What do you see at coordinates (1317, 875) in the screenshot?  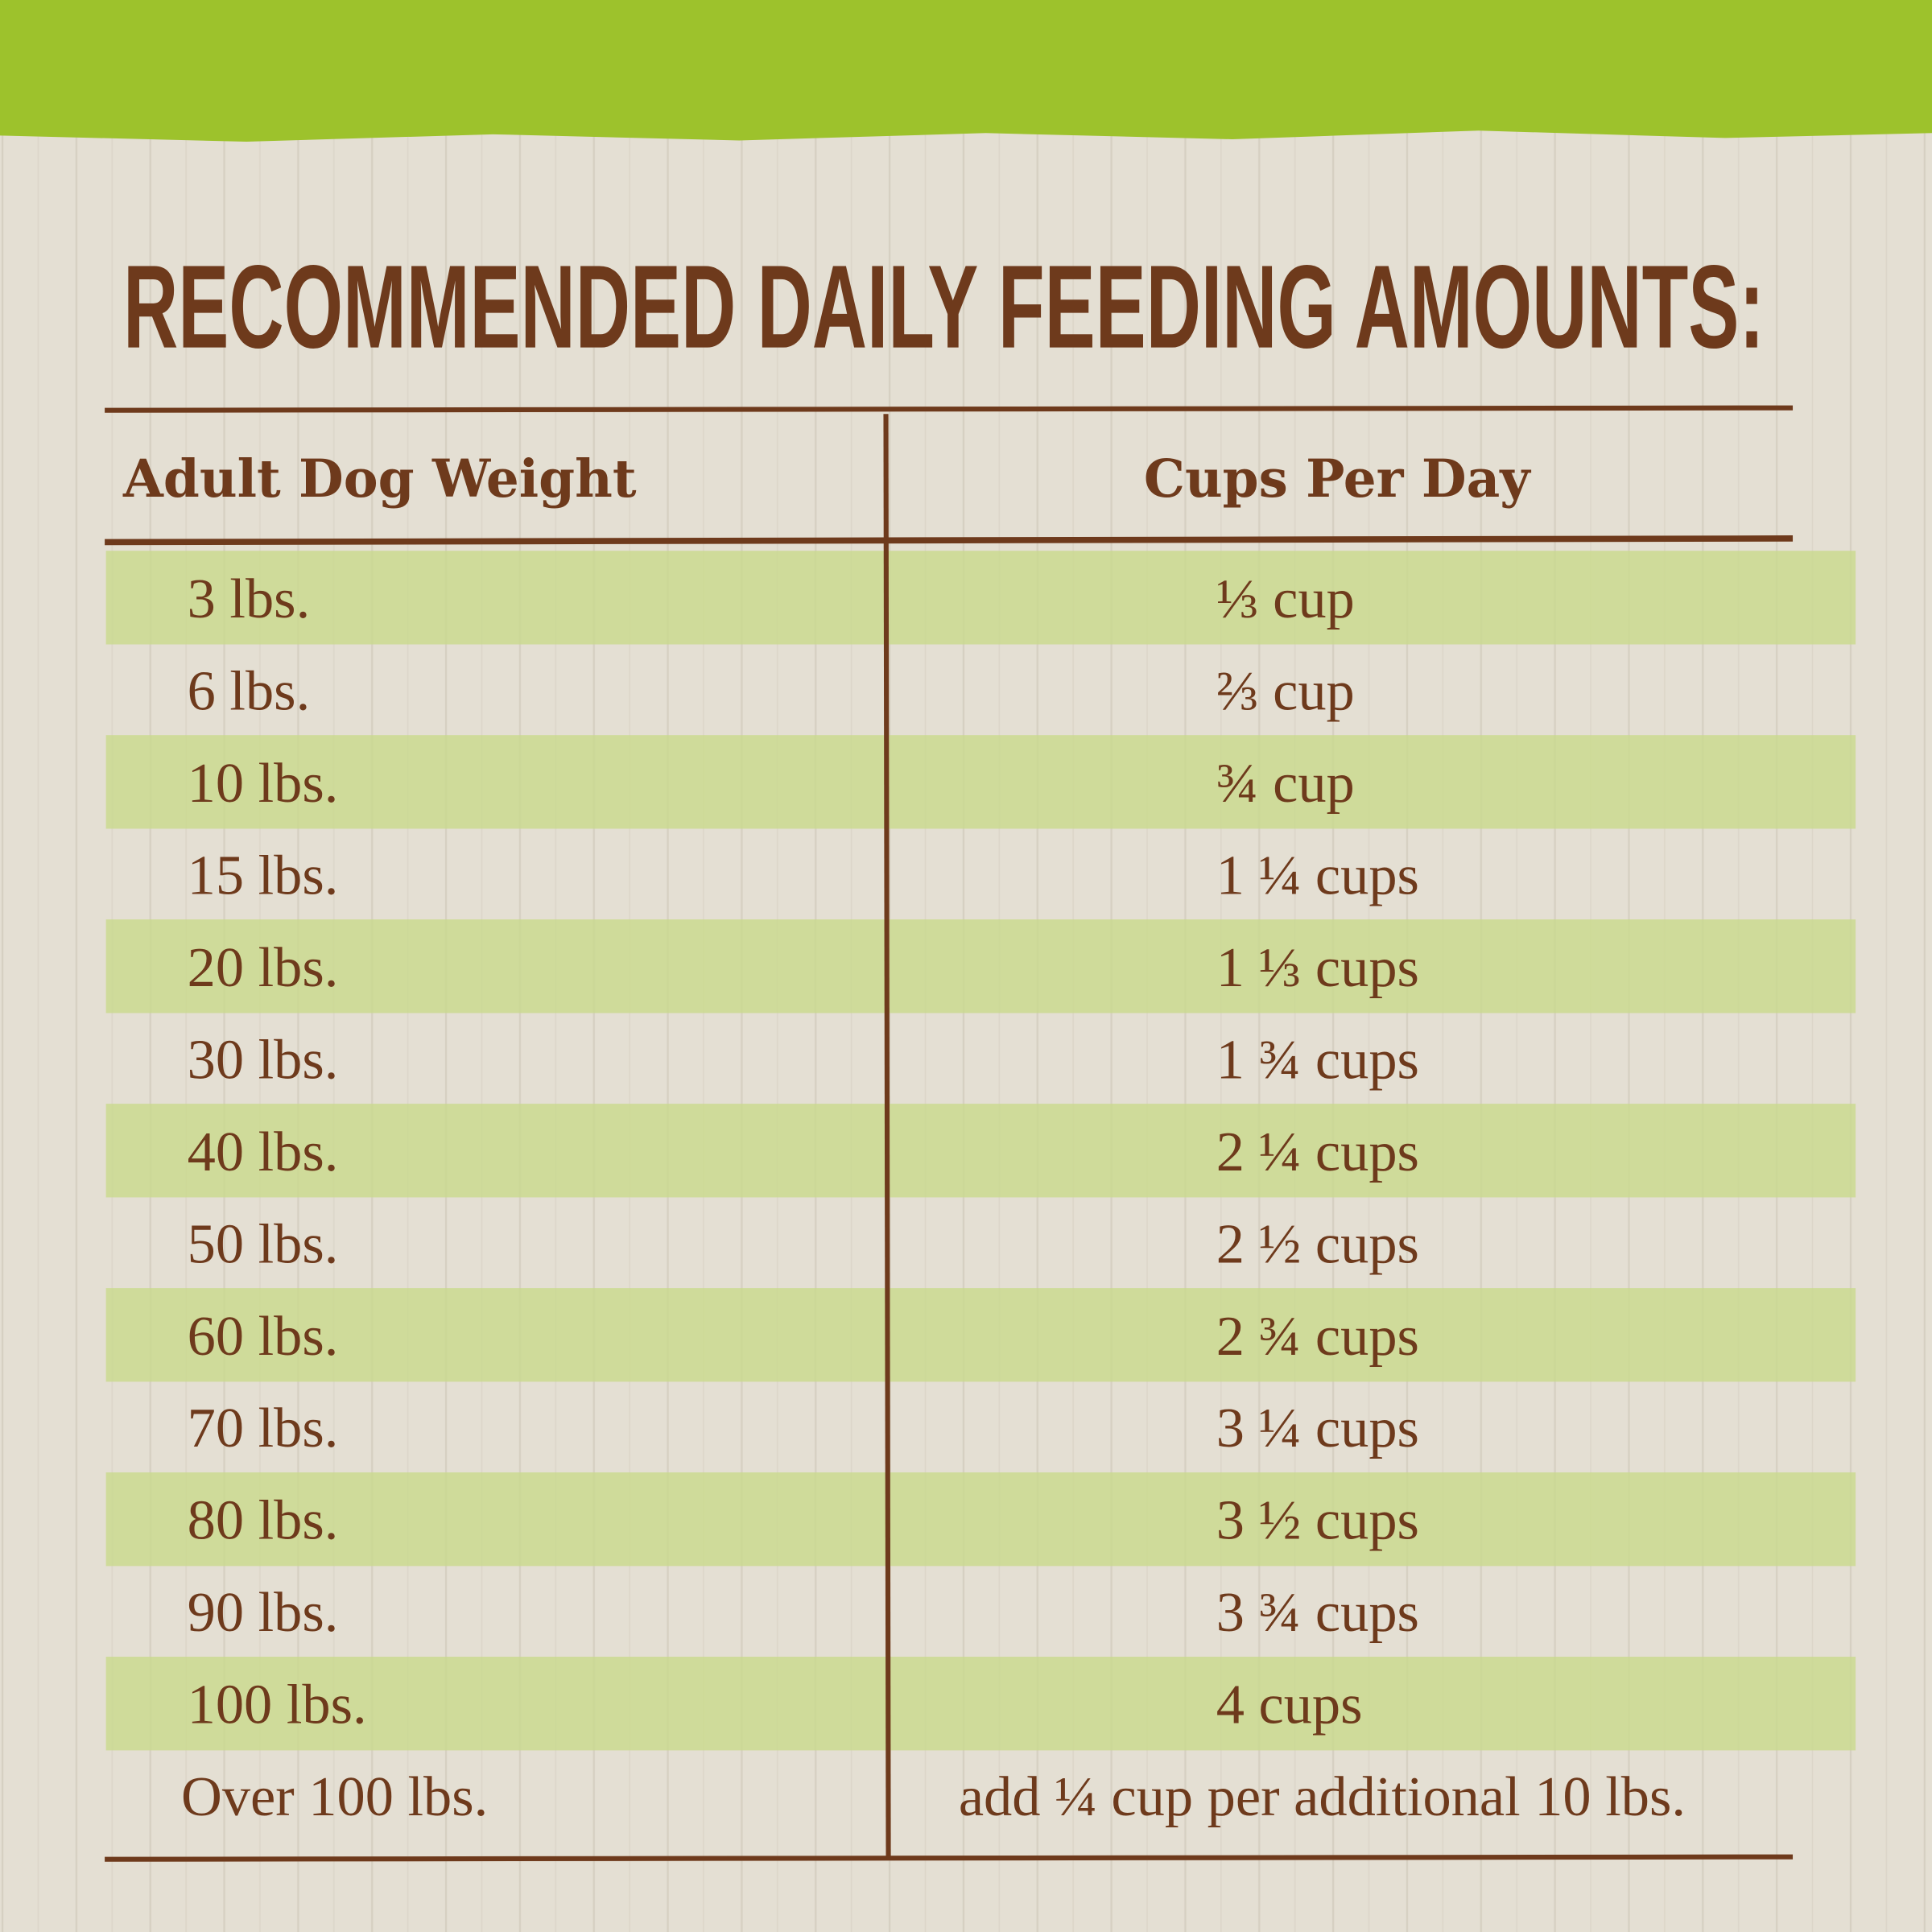 I see `cell: 1 ¼ cups` at bounding box center [1317, 875].